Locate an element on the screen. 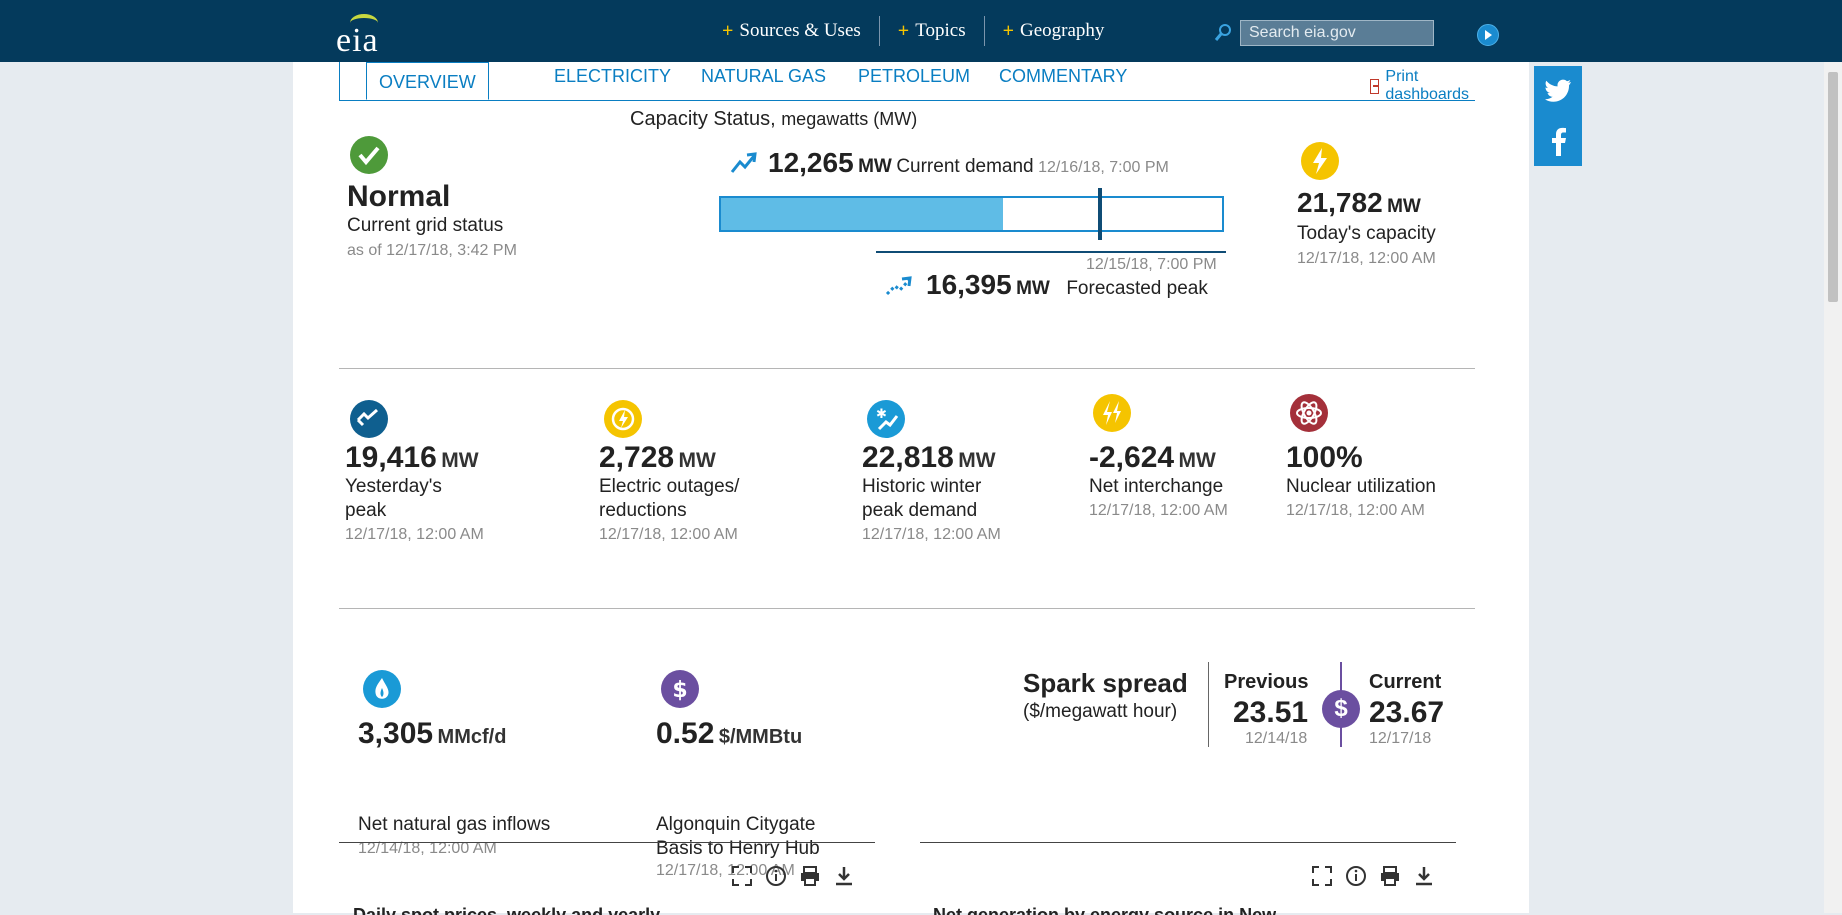  pdf-icon is located at coordinates (1375, 86).